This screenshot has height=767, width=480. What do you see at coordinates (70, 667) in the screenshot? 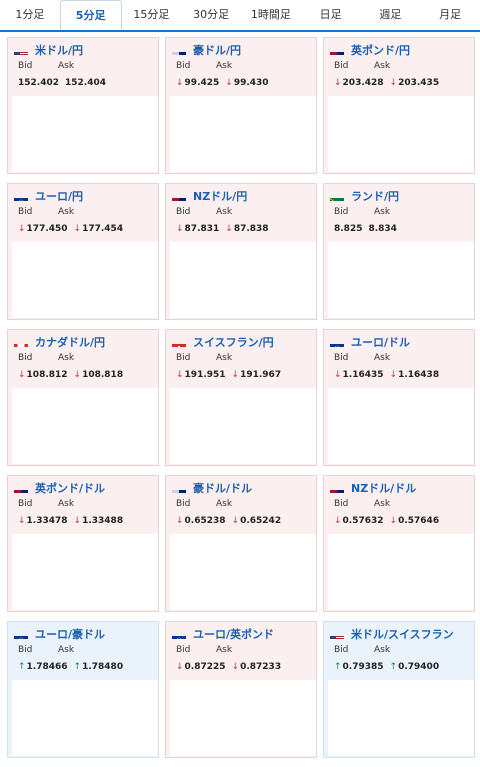
I see `bid-ask-values: ↑1.78466 ↑1.78480` at bounding box center [70, 667].